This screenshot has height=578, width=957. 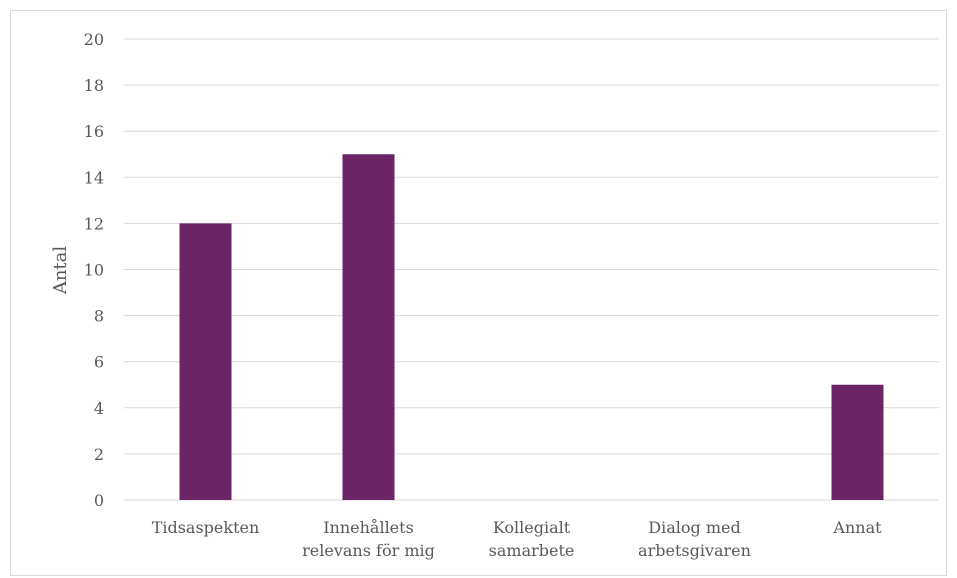 What do you see at coordinates (60, 271) in the screenshot?
I see `y-axis-title: Antal` at bounding box center [60, 271].